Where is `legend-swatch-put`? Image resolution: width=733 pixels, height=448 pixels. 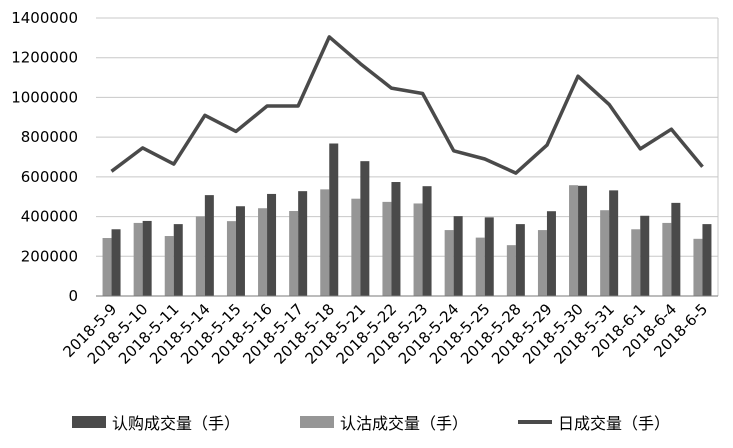 legend-swatch-put is located at coordinates (317, 422).